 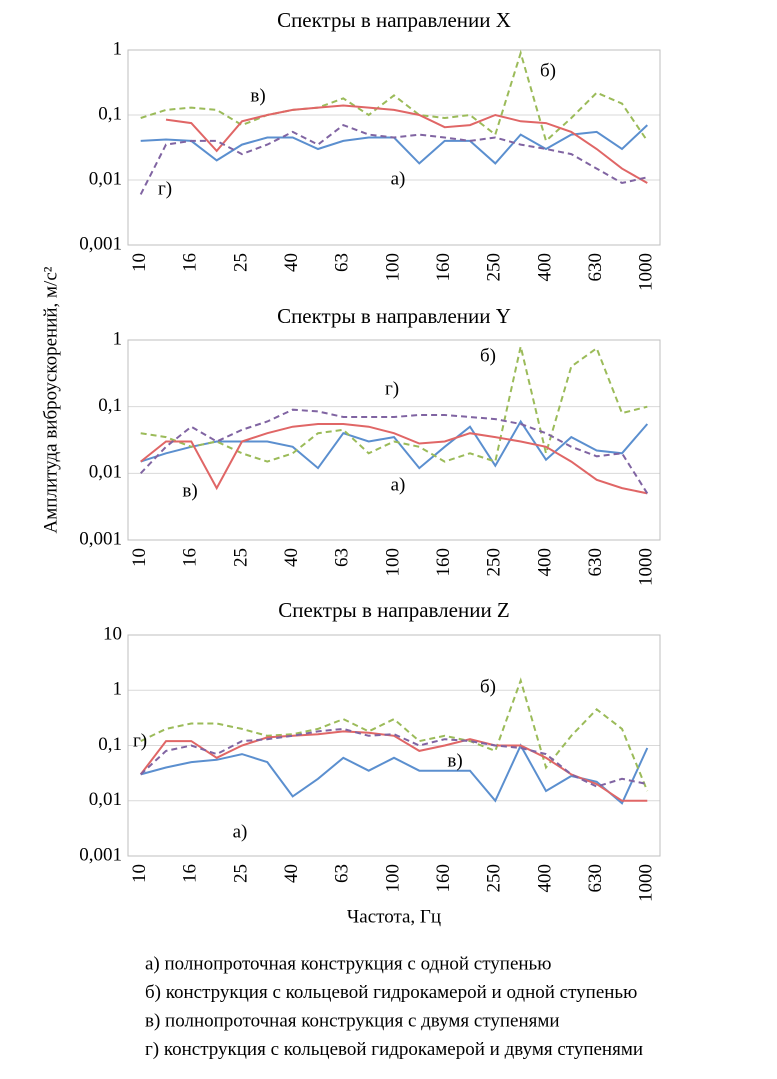 I want to click on x-axis-label: Частота, Гц, so click(x=394, y=916).